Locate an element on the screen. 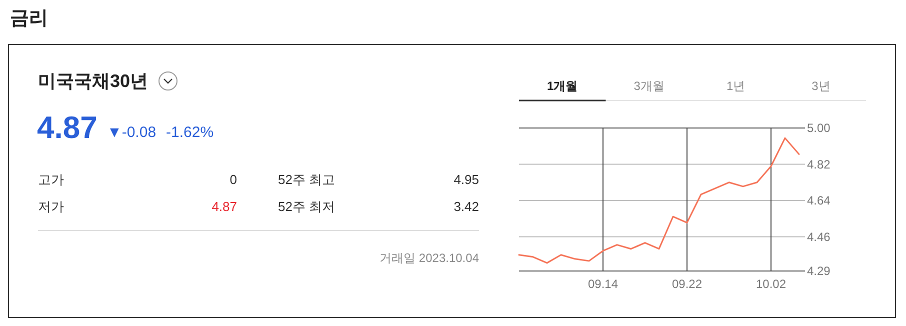  text: 4.95 is located at coordinates (466, 179).